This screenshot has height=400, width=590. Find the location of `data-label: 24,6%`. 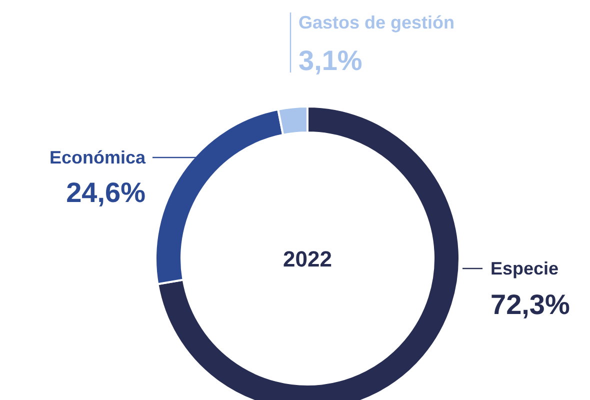

data-label: 24,6% is located at coordinates (106, 192).